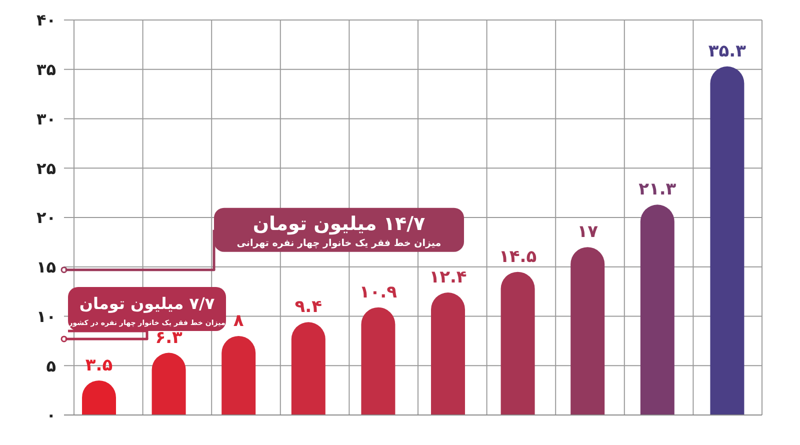 The width and height of the screenshot is (800, 445). Describe the element at coordinates (46, 218) in the screenshot. I see `y-tick-label: ۲۰` at that location.